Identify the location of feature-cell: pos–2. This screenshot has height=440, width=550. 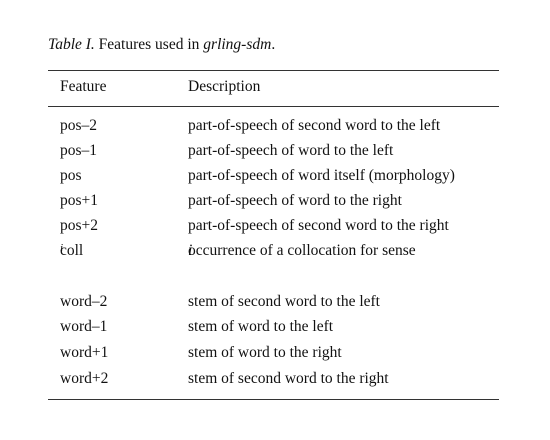
(79, 125).